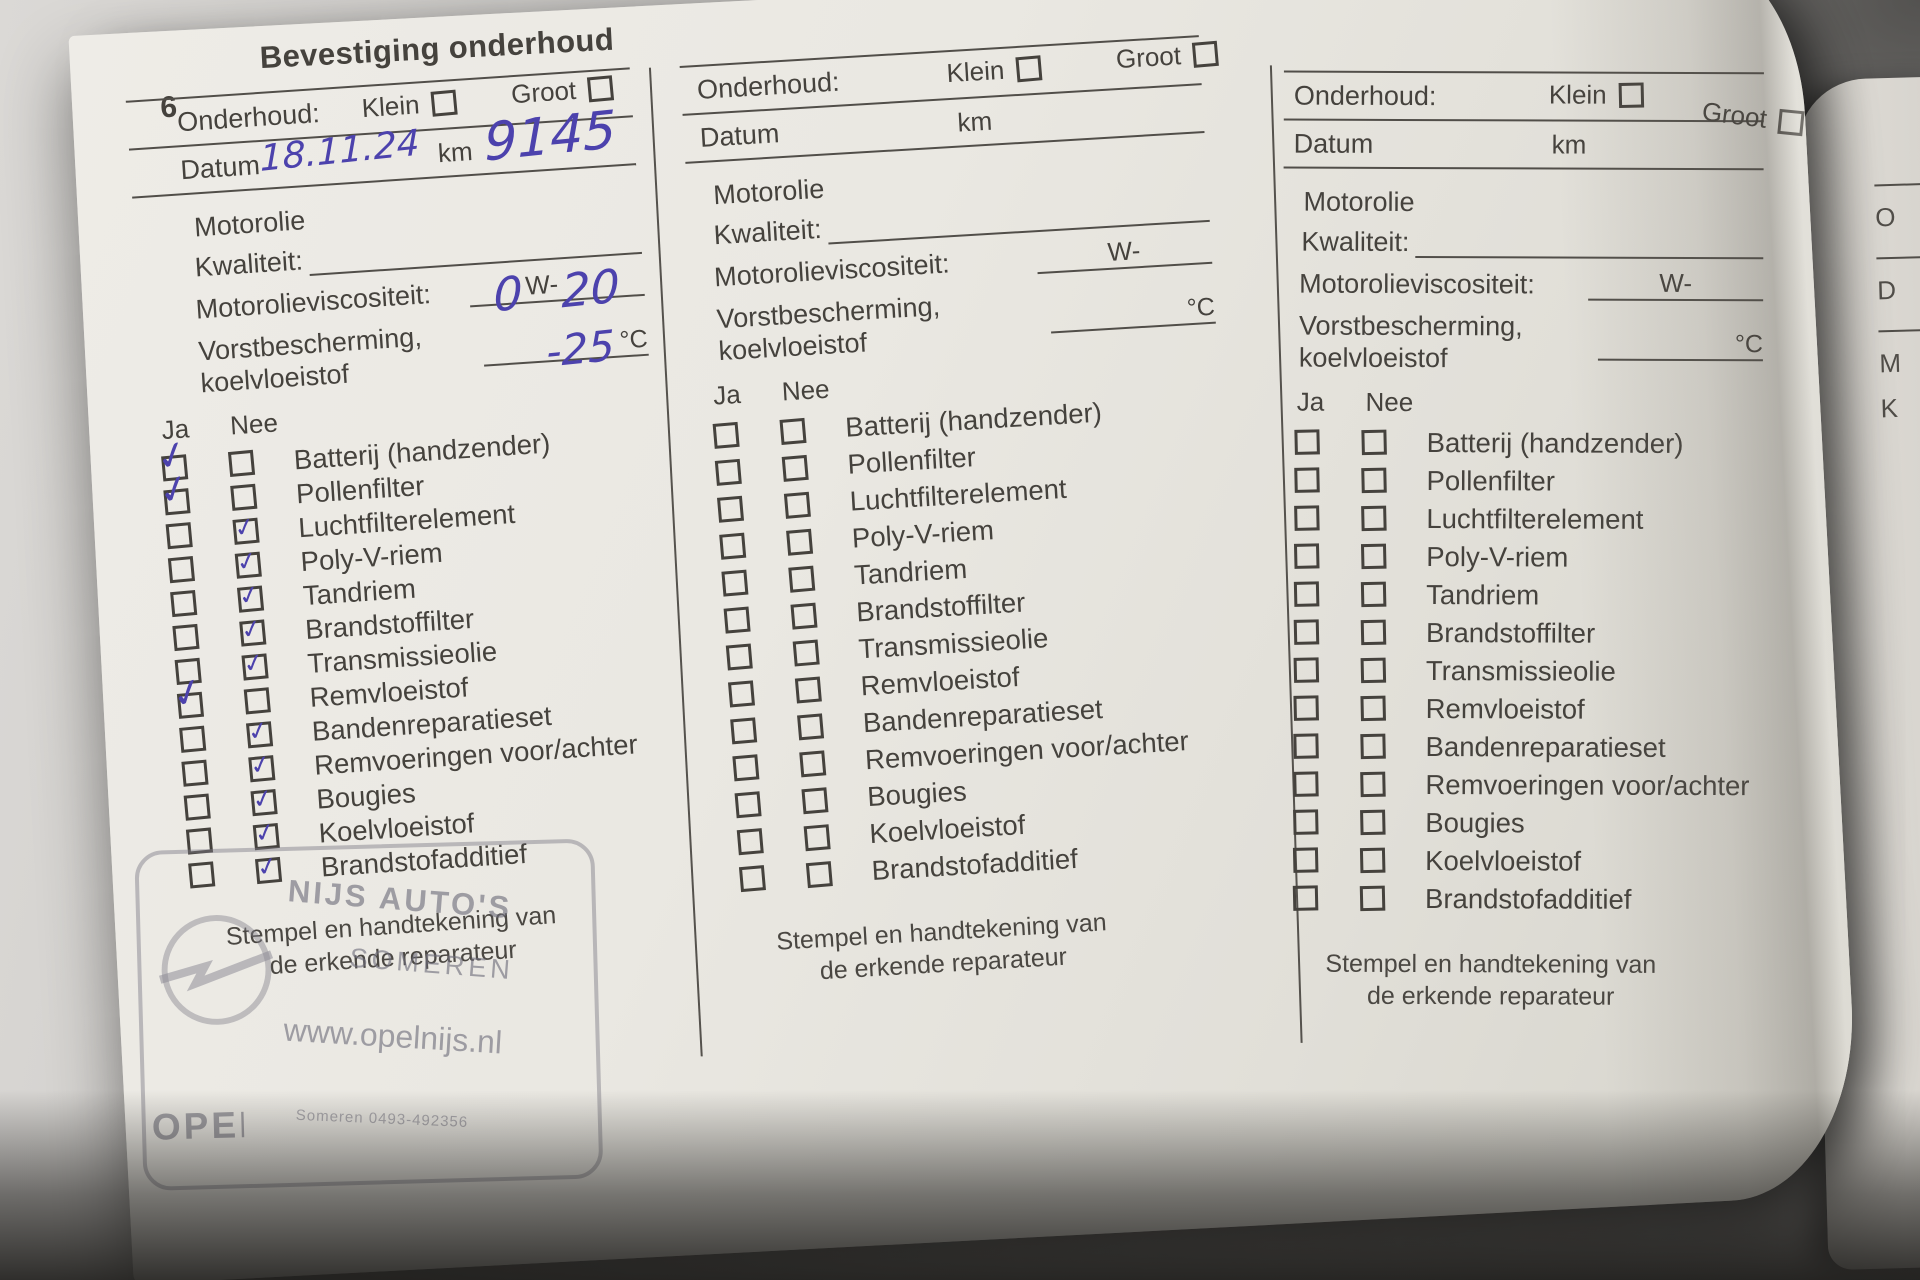  Describe the element at coordinates (974, 121) in the screenshot. I see `km-label: km` at that location.